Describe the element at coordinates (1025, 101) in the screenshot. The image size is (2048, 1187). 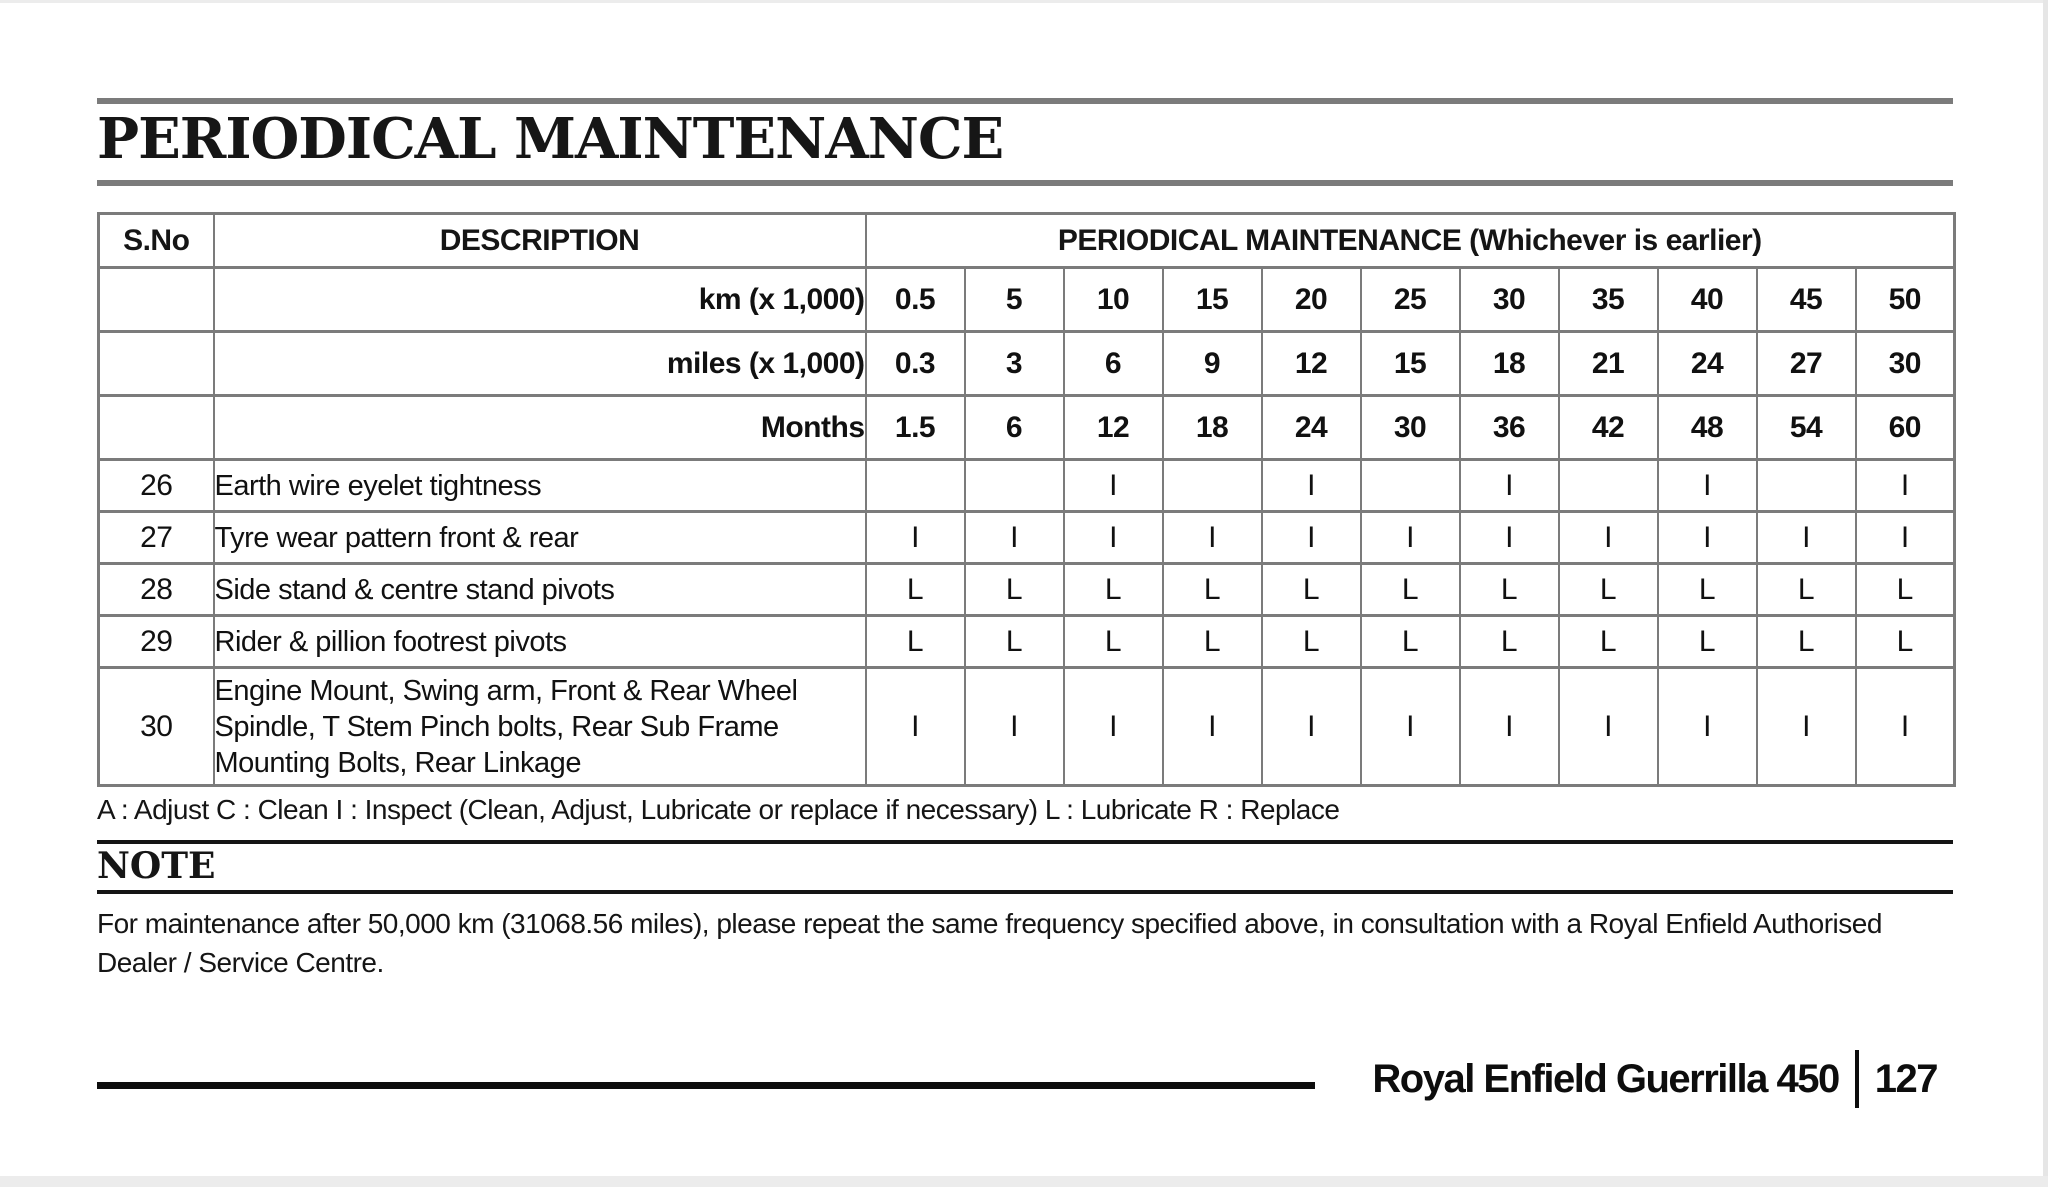
I see `title-rule-top` at that location.